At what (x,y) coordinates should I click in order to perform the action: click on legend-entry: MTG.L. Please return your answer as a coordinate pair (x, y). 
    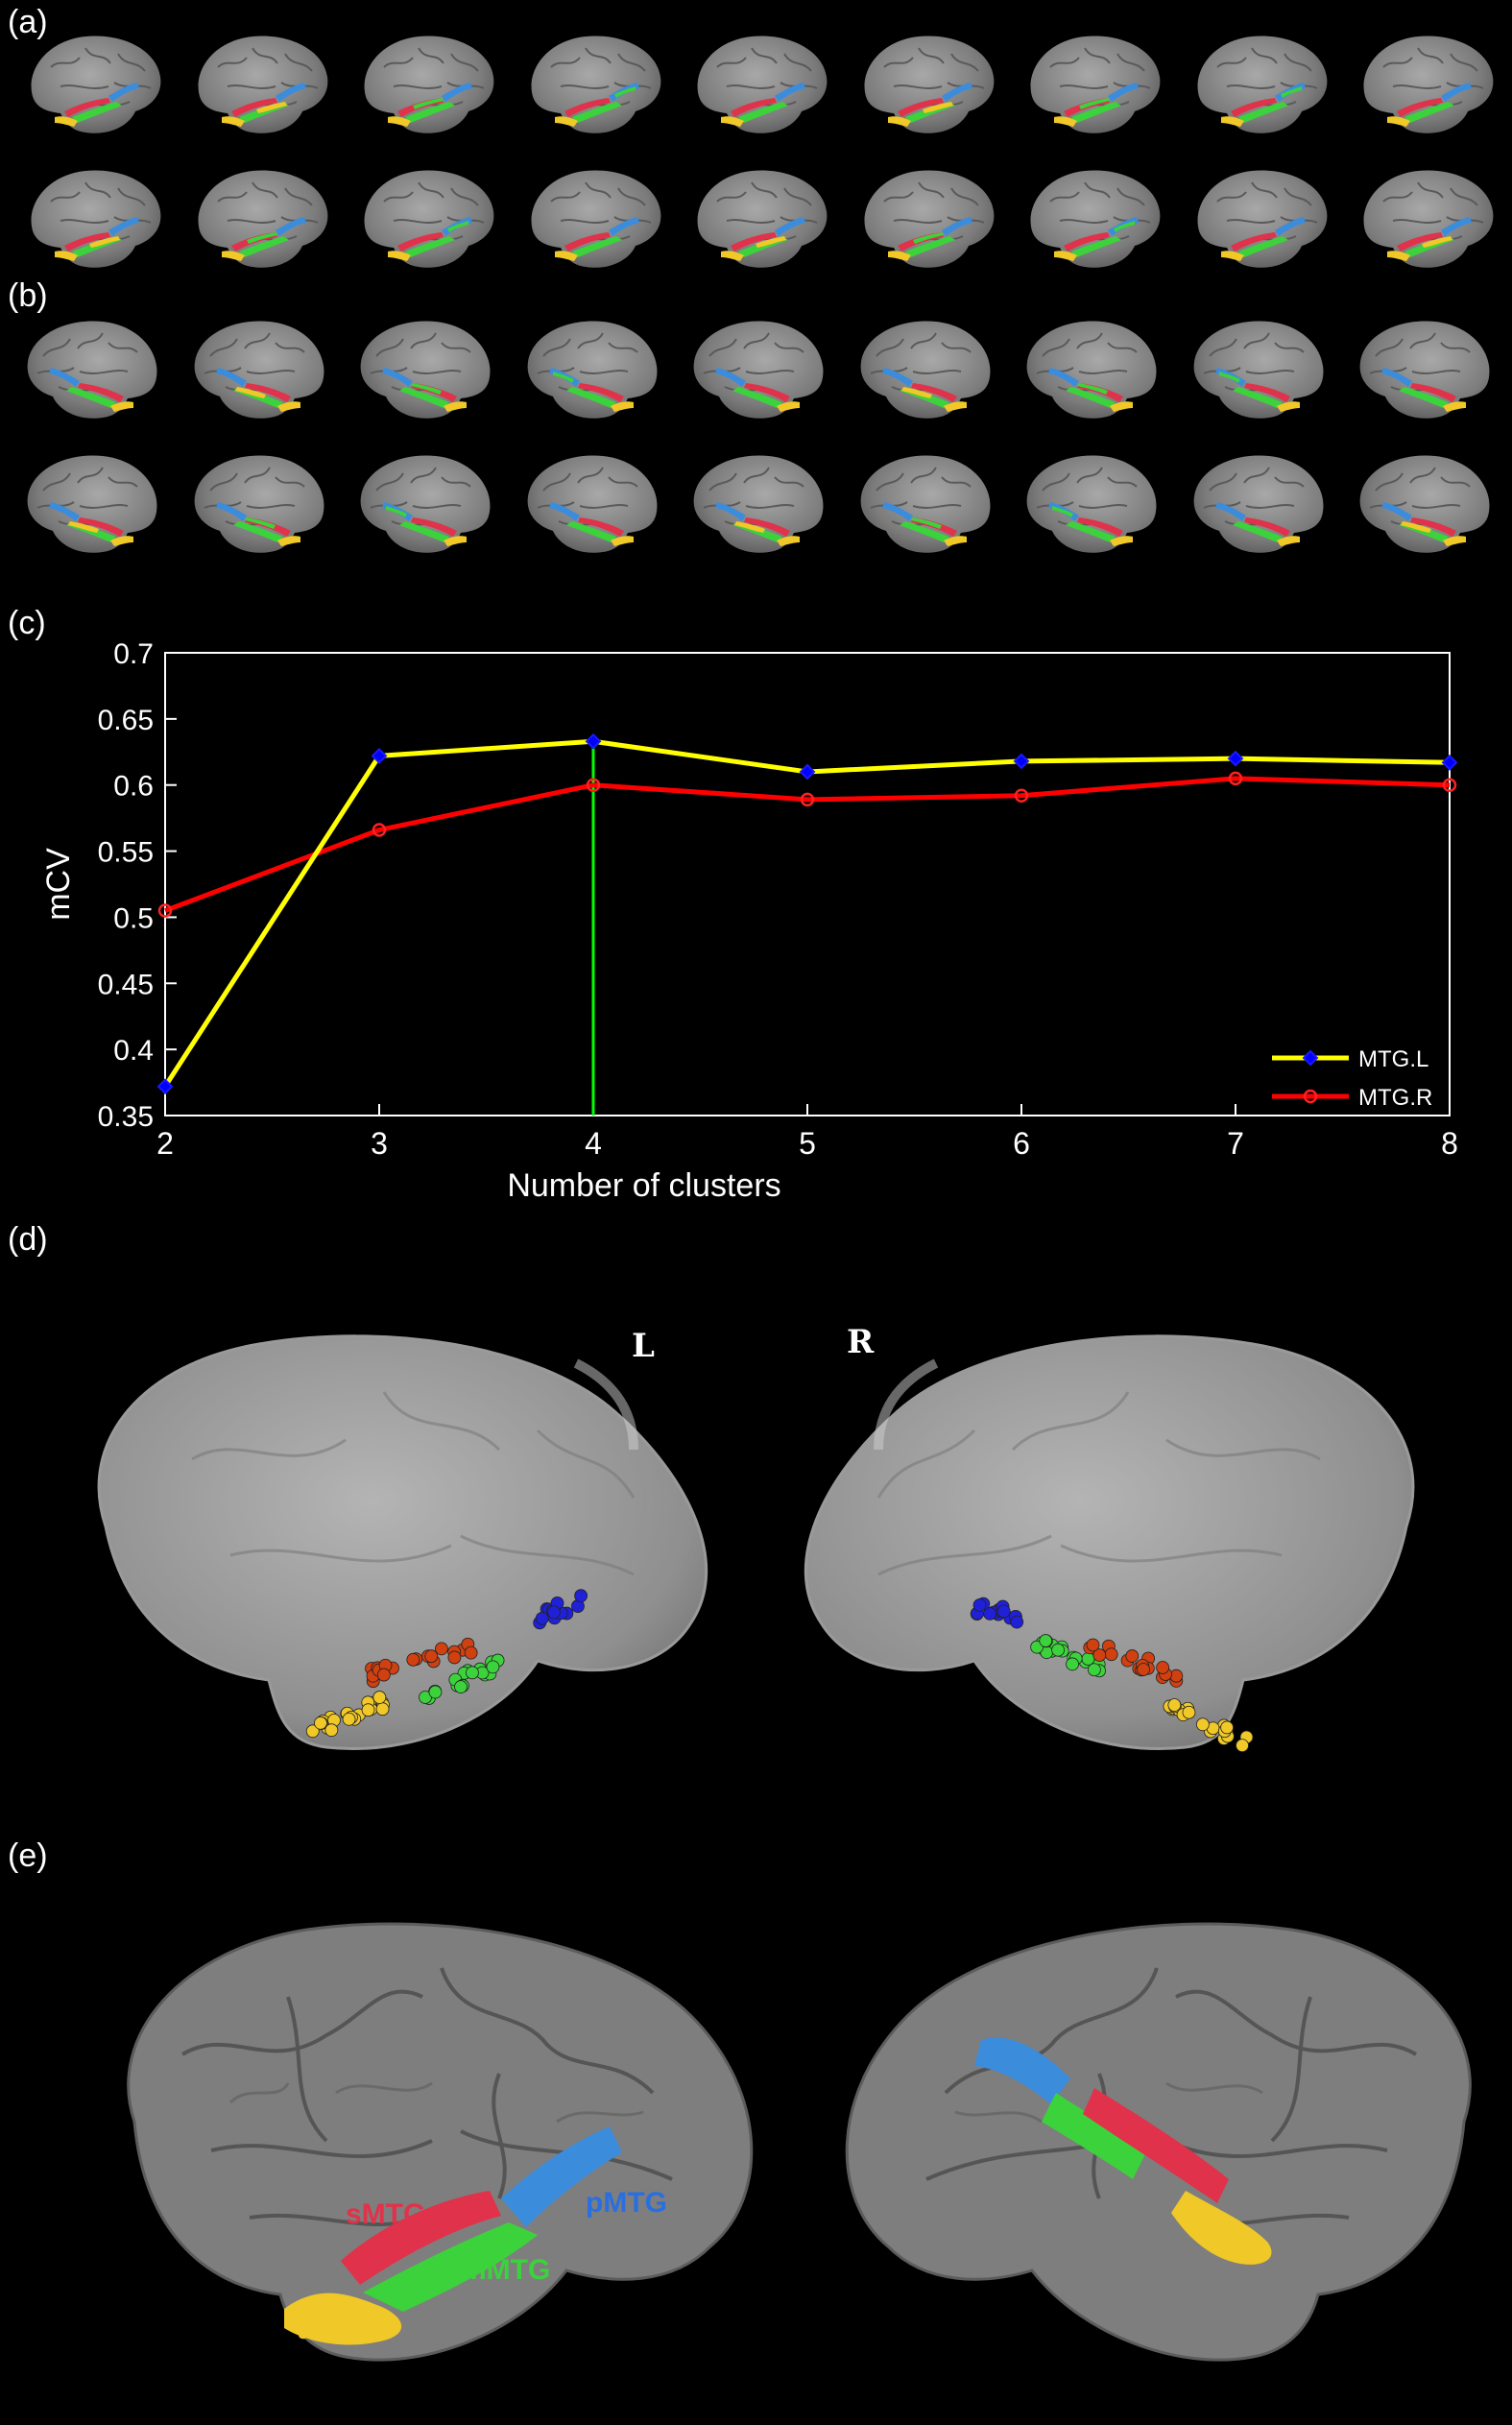
    Looking at the image, I should click on (1393, 1059).